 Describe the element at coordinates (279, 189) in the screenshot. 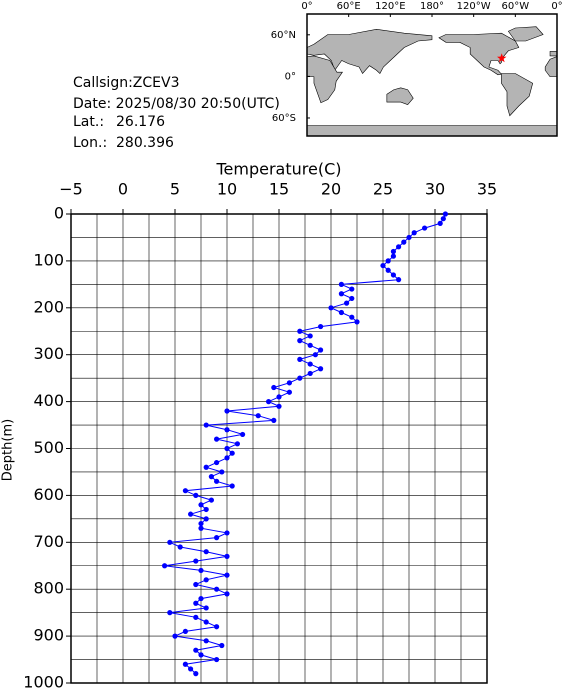

I see `x-tick-label: 15` at that location.